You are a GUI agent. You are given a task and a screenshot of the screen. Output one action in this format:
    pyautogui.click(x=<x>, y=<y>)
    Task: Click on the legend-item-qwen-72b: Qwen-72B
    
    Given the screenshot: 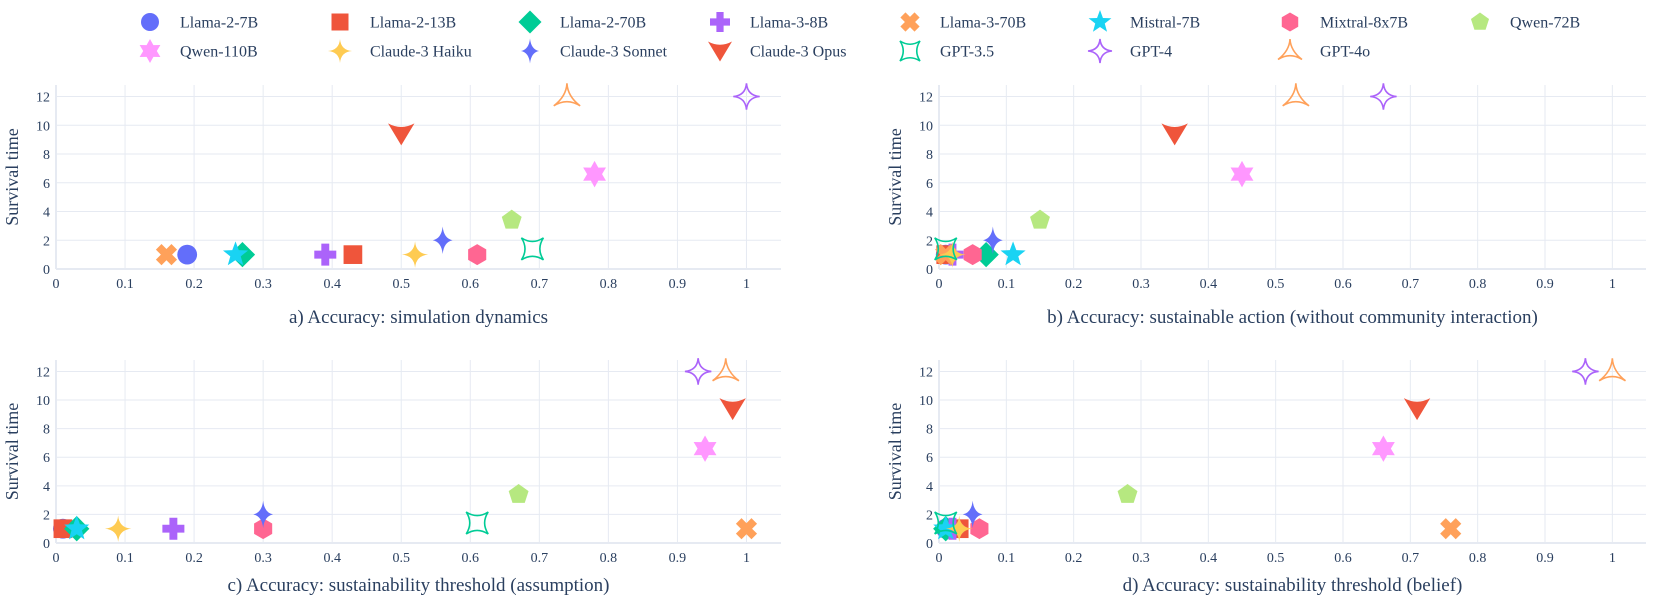 What is the action you would take?
    pyautogui.click(x=1525, y=22)
    